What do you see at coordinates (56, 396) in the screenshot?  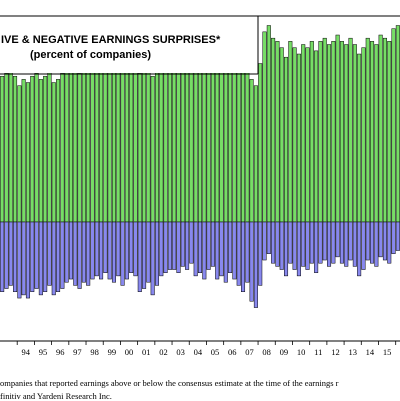 I see `footnote-line-2: finitiv and Yardeni Research Inc.` at bounding box center [56, 396].